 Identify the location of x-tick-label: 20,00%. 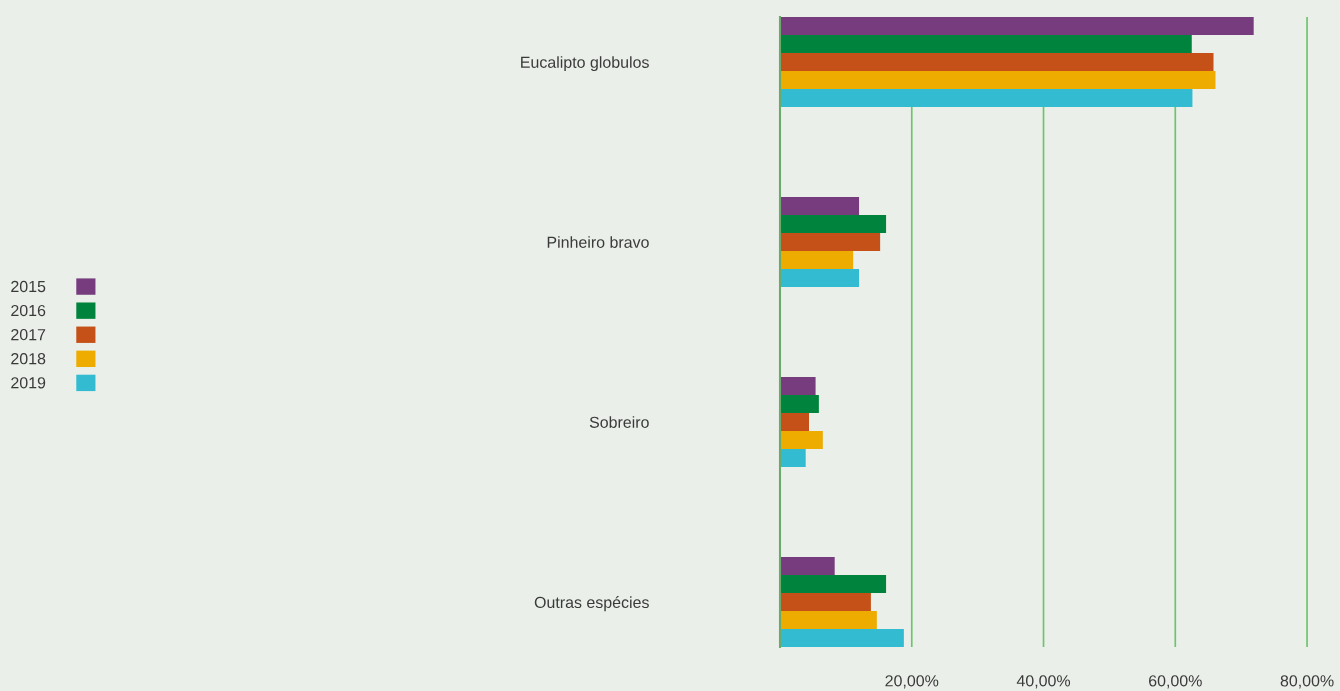
(912, 682).